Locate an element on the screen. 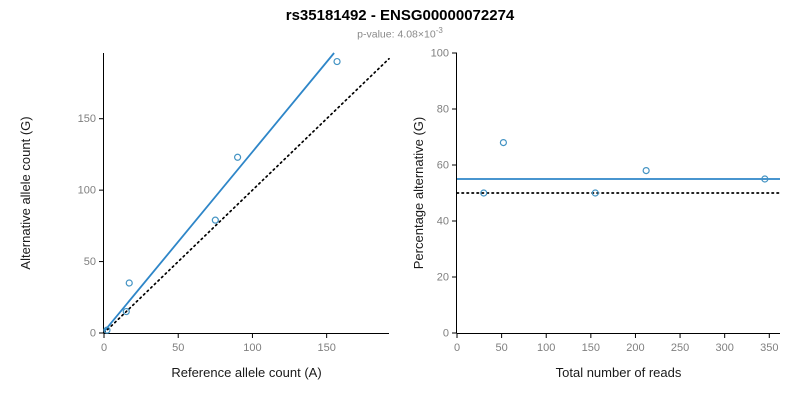 Image resolution: width=800 pixels, height=400 pixels. y-tick-label: 50 is located at coordinates (90, 262).